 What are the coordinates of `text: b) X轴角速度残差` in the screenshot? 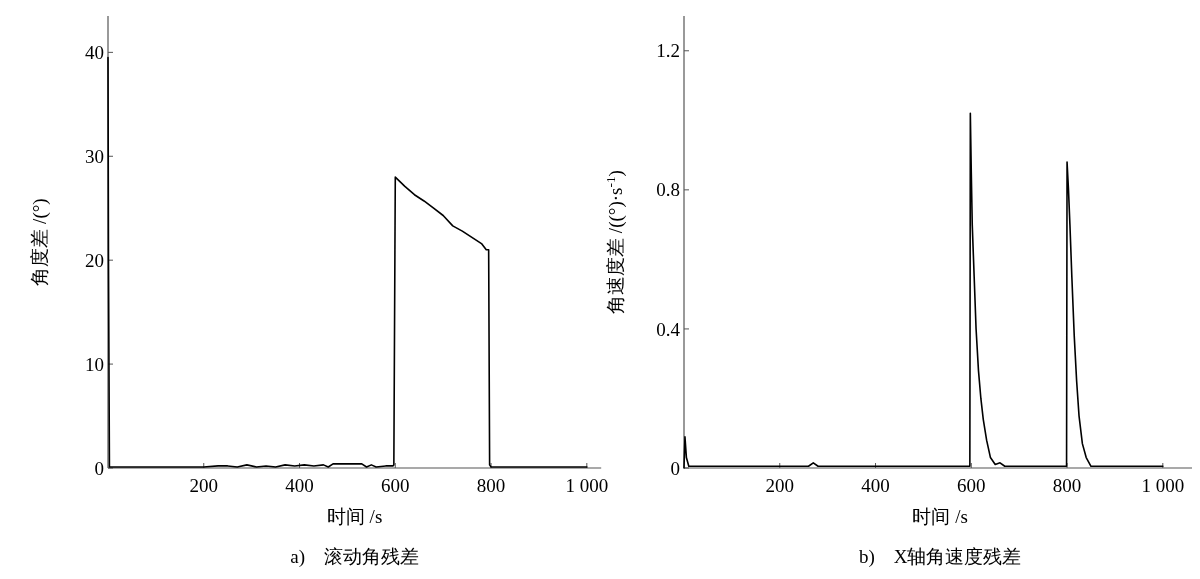 It's located at (940, 557).